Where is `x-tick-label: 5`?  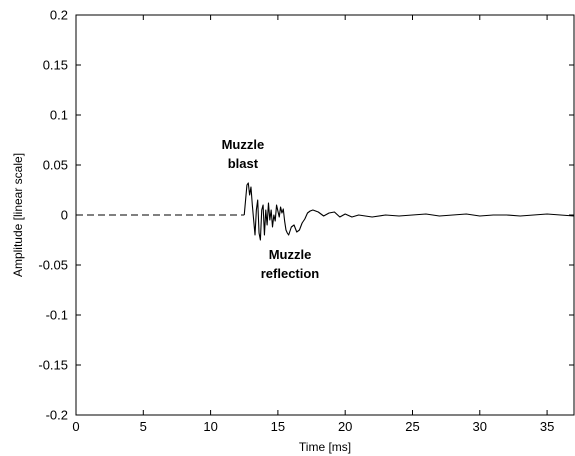 x-tick-label: 5 is located at coordinates (143, 426).